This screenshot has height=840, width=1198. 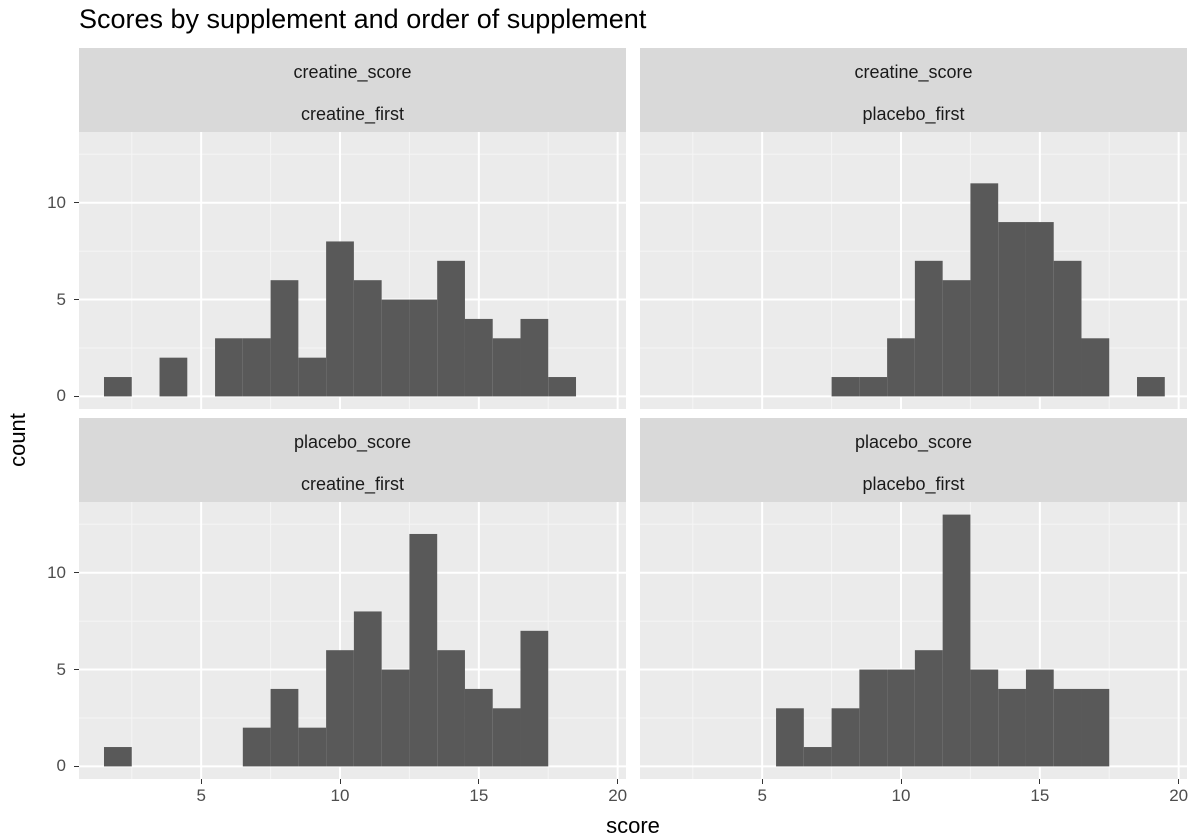 What do you see at coordinates (352, 90) in the screenshot?
I see `facet-strip: creatine_score creatine_first` at bounding box center [352, 90].